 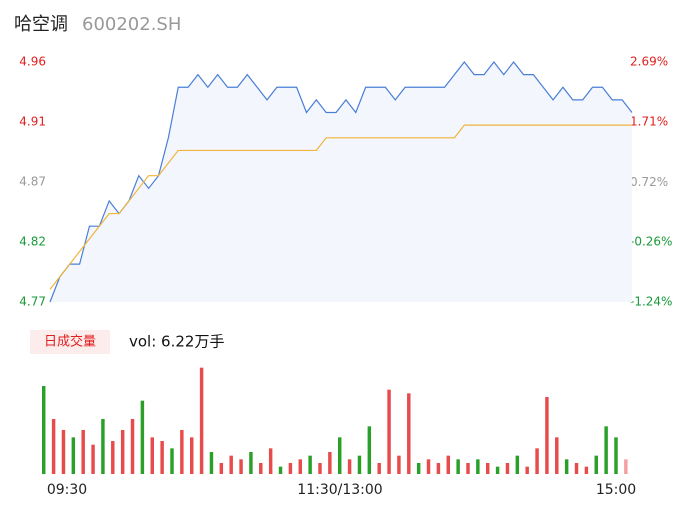 I want to click on x-tick-label: 15:00, so click(x=616, y=490).